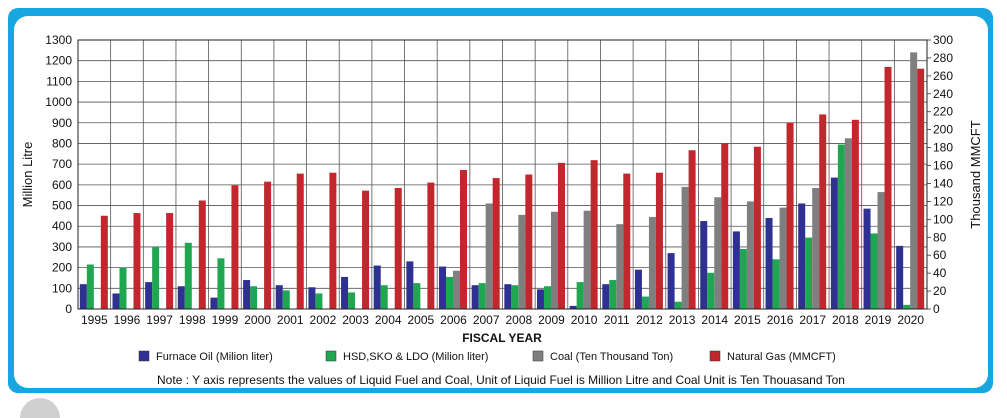  Describe the element at coordinates (345, 292) in the screenshot. I see `bar-furnace-oil-2003` at that location.